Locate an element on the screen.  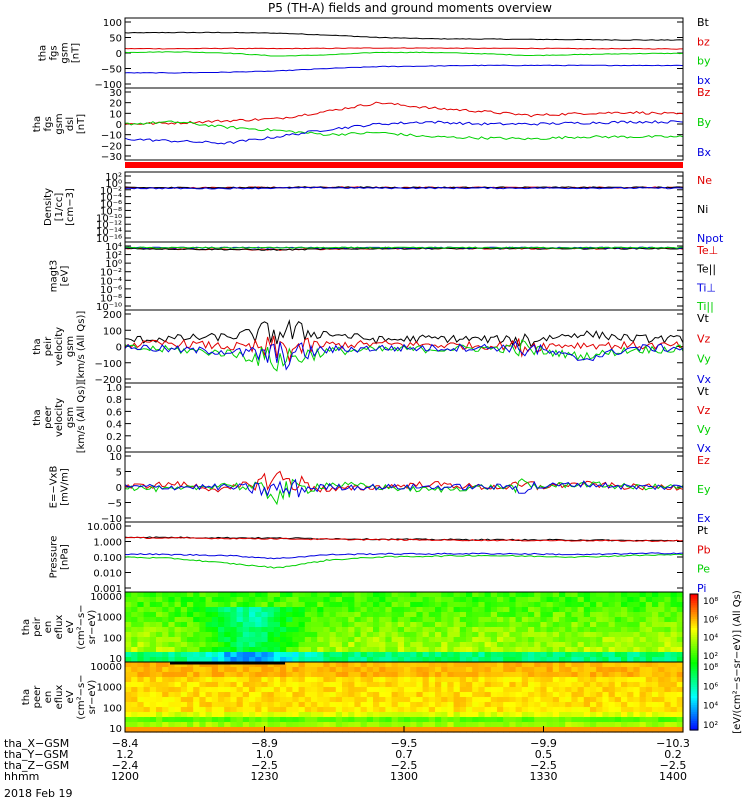
panel-7-ylabel-0: E=−VxB is located at coordinates (54, 487).